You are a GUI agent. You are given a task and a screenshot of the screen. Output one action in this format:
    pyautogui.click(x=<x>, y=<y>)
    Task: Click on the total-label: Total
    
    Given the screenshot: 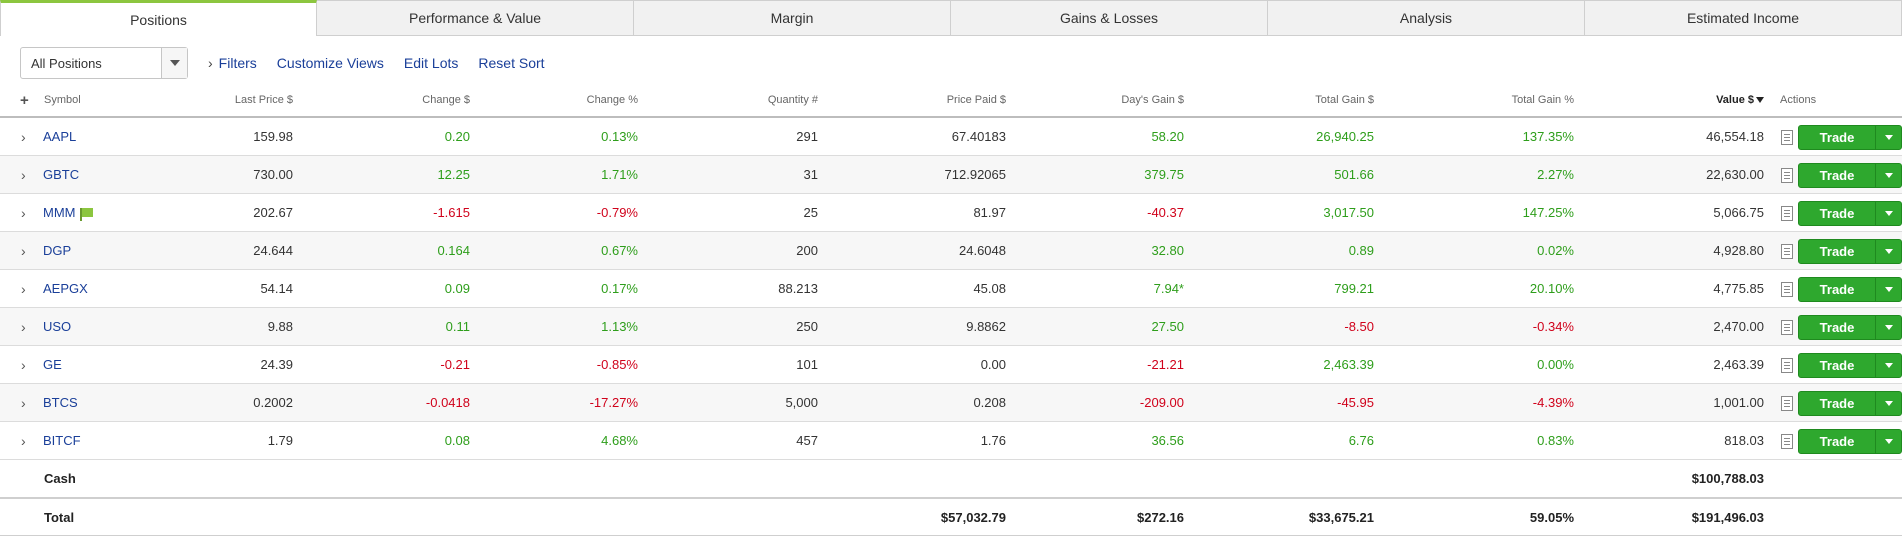 What is the action you would take?
    pyautogui.click(x=59, y=517)
    